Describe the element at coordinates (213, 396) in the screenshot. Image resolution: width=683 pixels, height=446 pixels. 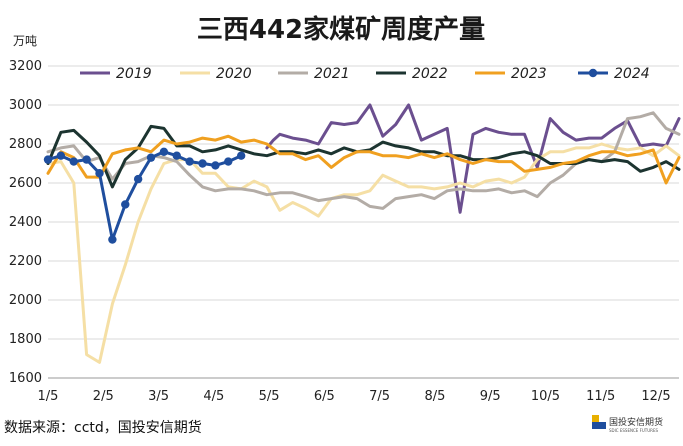
I see `x-tick-label: 4/5` at that location.